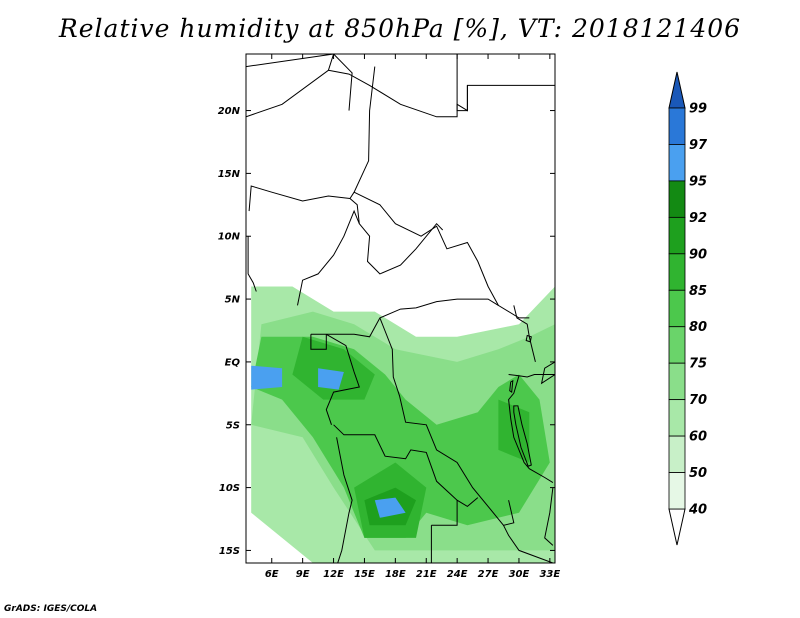 This screenshot has width=800, height=618. I want to click on colorbar-level-label: 85, so click(698, 291).